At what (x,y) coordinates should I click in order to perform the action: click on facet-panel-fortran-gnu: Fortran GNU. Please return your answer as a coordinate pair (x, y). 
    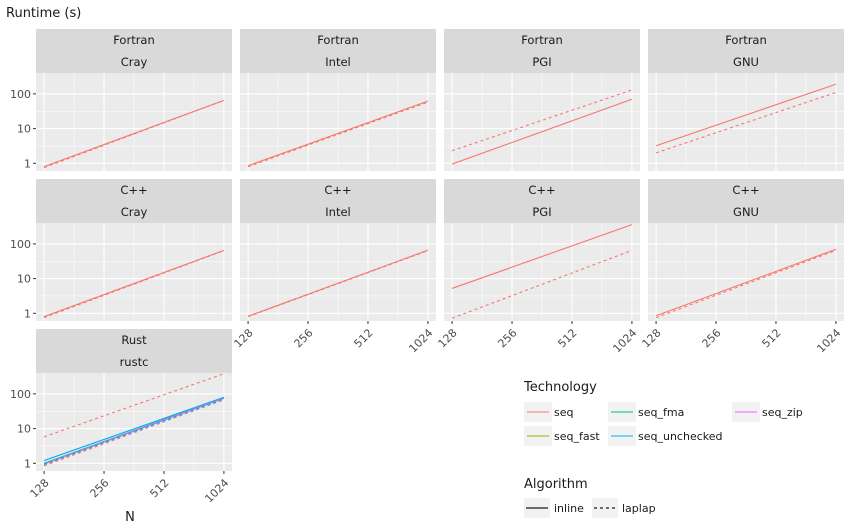
    Looking at the image, I should click on (746, 100).